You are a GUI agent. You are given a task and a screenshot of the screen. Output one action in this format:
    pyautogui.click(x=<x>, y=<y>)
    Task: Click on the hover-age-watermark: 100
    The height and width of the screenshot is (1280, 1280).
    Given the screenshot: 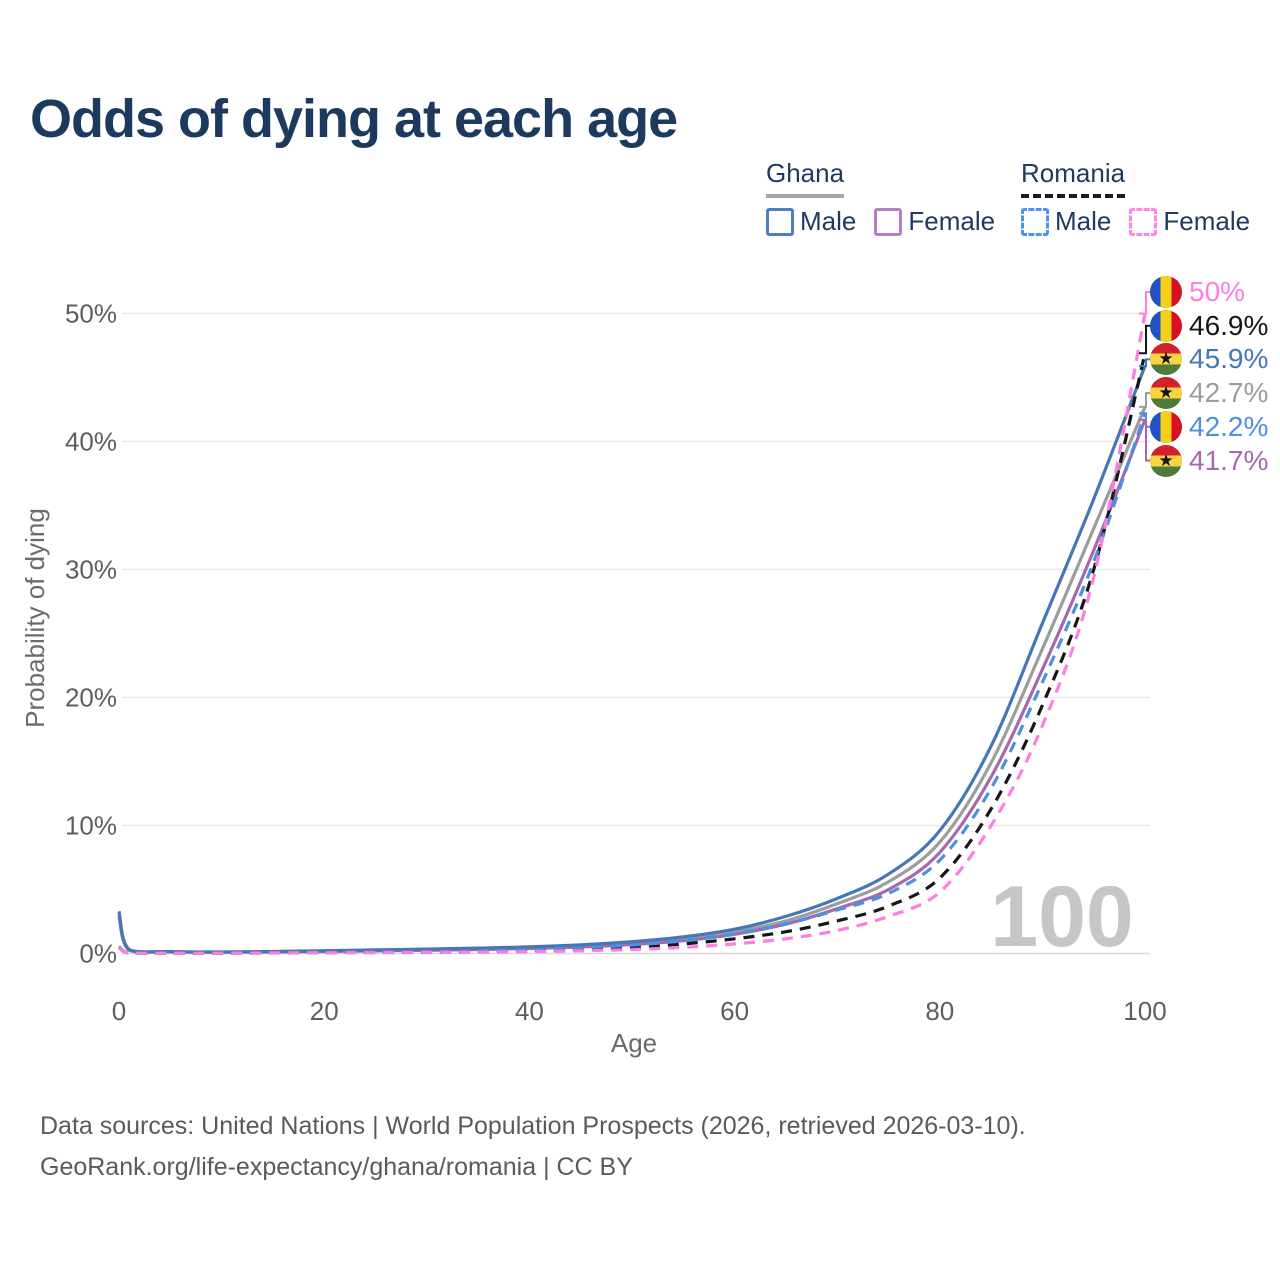 What is the action you would take?
    pyautogui.click(x=1062, y=917)
    